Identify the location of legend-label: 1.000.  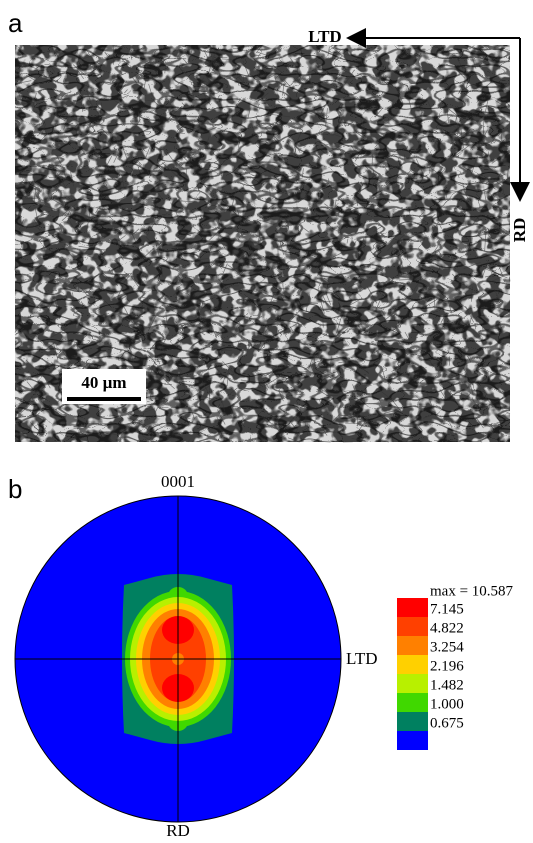
(447, 704).